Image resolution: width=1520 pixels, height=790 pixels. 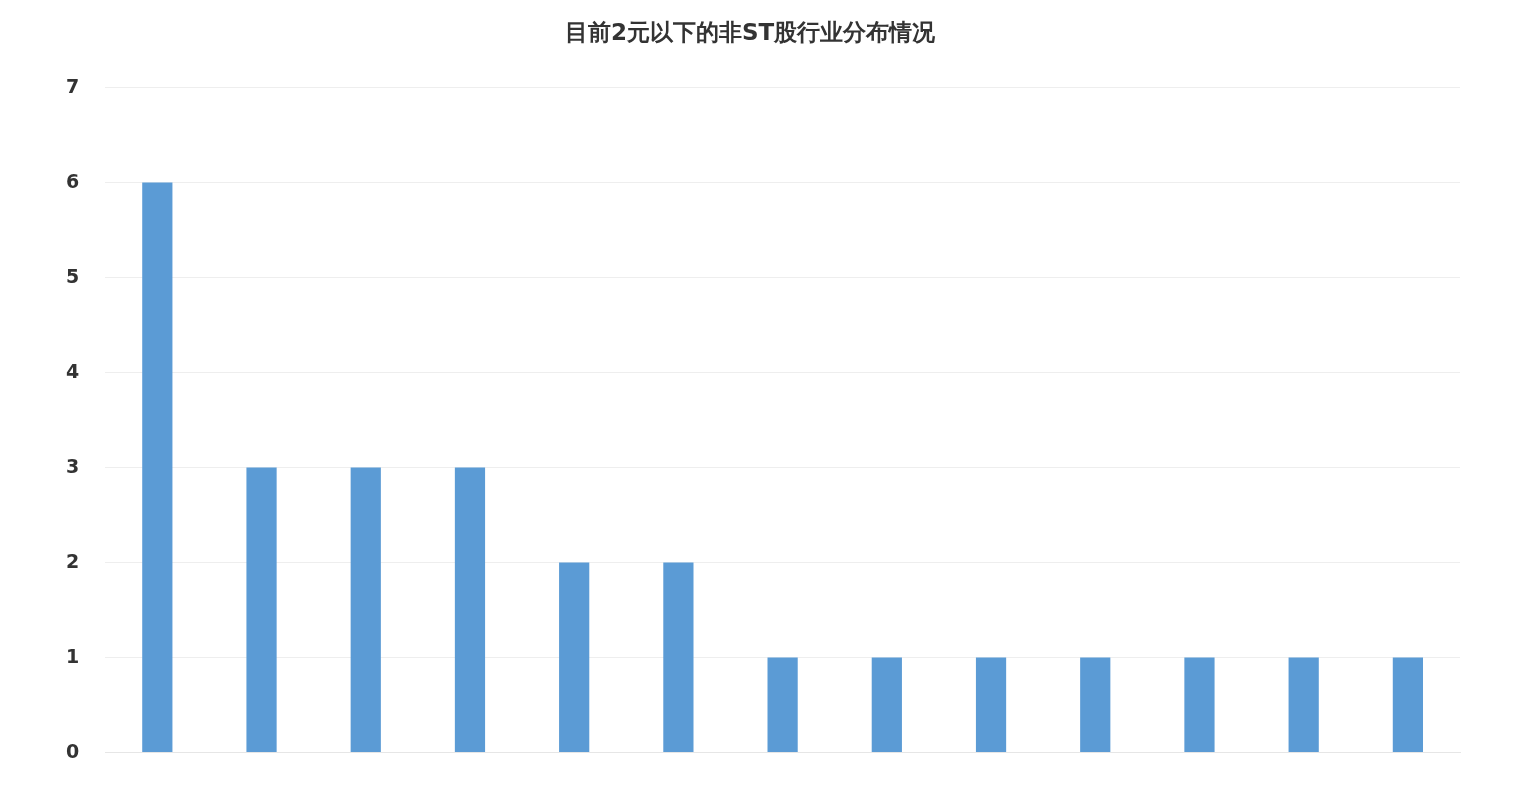 What do you see at coordinates (72, 750) in the screenshot?
I see `y-tick-label: 0` at bounding box center [72, 750].